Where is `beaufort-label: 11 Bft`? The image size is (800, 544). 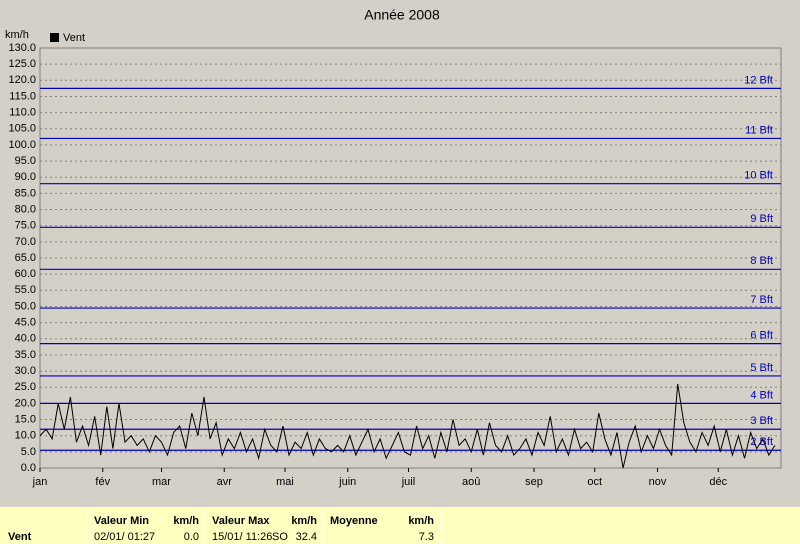 beaufort-label: 11 Bft is located at coordinates (759, 130).